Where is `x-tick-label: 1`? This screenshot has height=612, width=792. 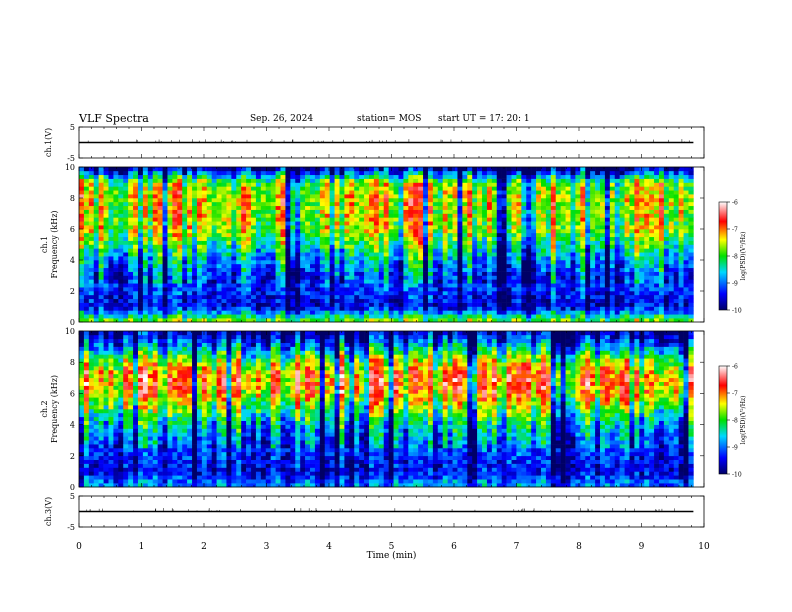 x-tick-label: 1 is located at coordinates (142, 547).